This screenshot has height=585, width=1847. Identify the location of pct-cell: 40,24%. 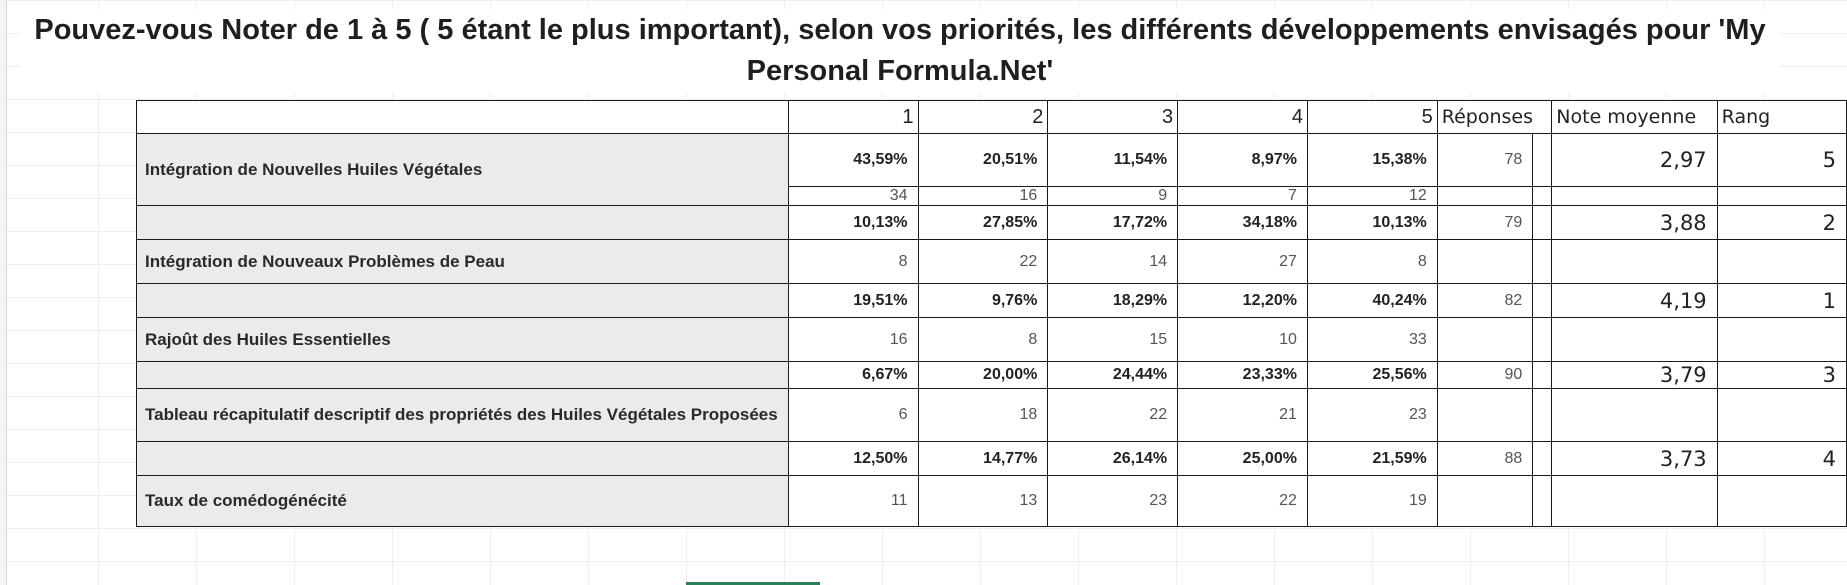
(1372, 300).